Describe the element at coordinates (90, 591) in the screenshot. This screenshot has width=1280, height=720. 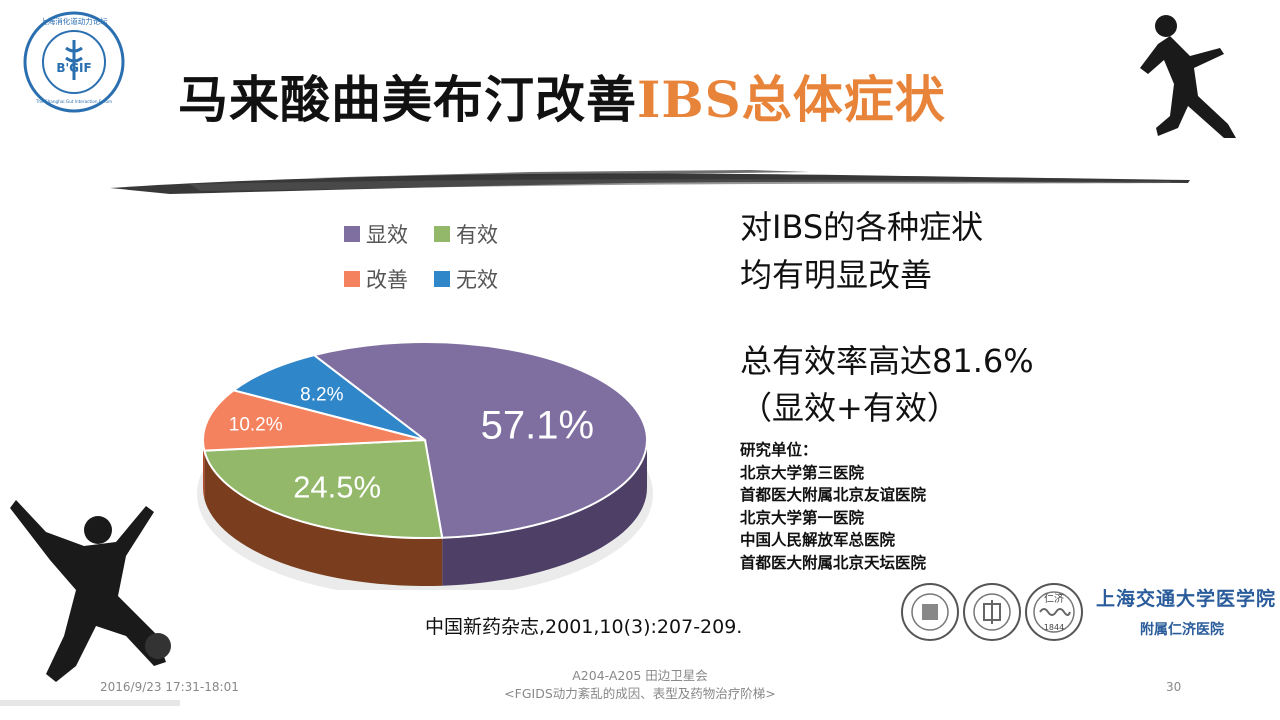
I see `kicker-silhouette` at that location.